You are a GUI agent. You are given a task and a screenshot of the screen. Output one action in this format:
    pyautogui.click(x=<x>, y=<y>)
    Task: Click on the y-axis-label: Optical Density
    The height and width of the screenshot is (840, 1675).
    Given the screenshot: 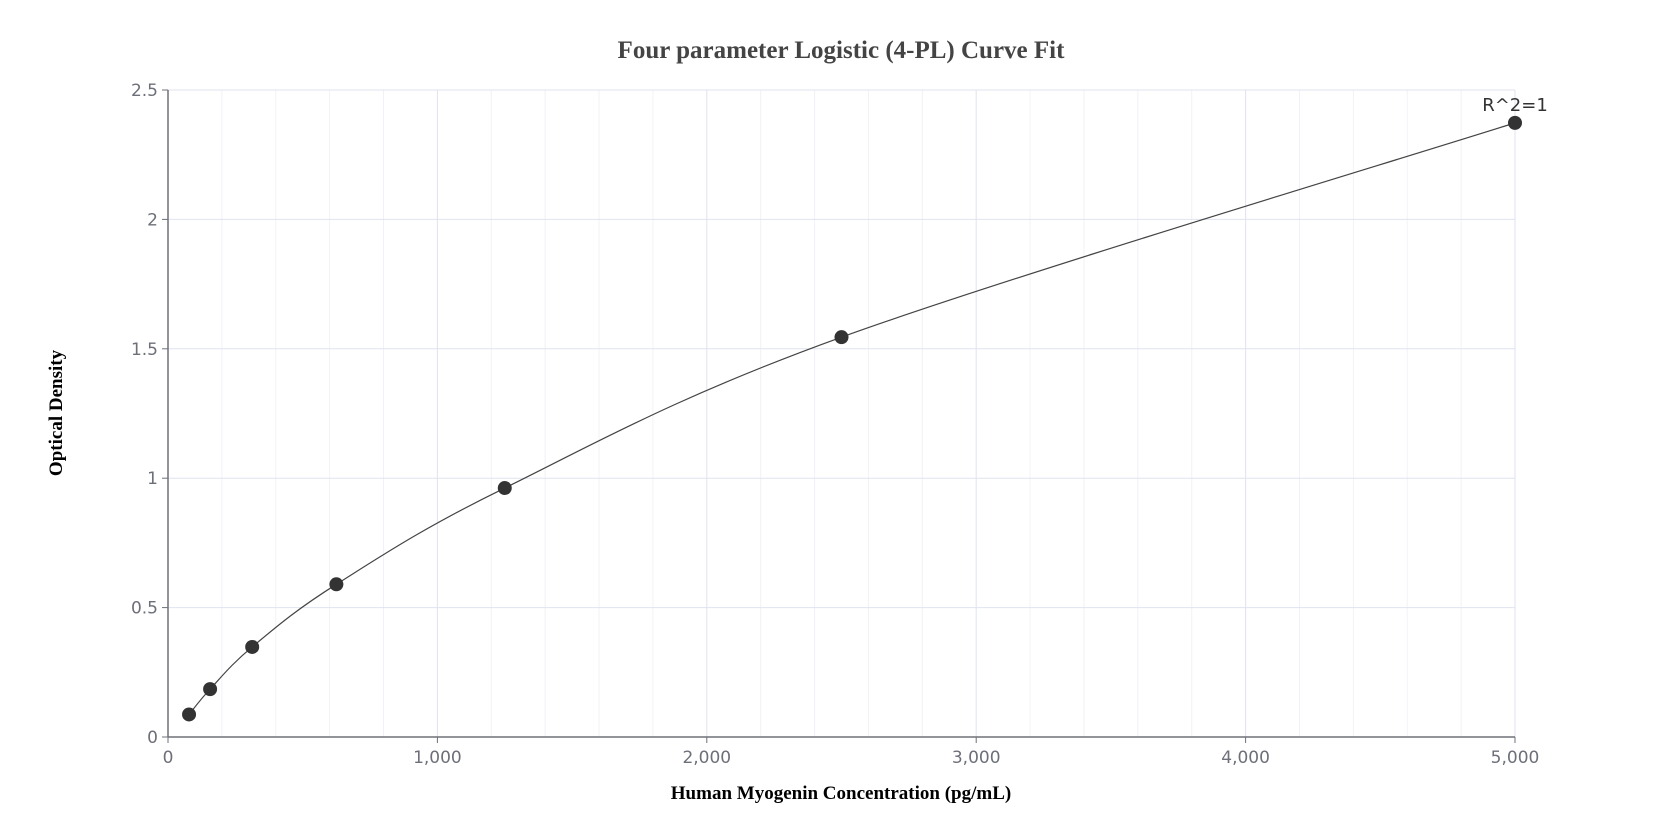 What is the action you would take?
    pyautogui.click(x=56, y=412)
    